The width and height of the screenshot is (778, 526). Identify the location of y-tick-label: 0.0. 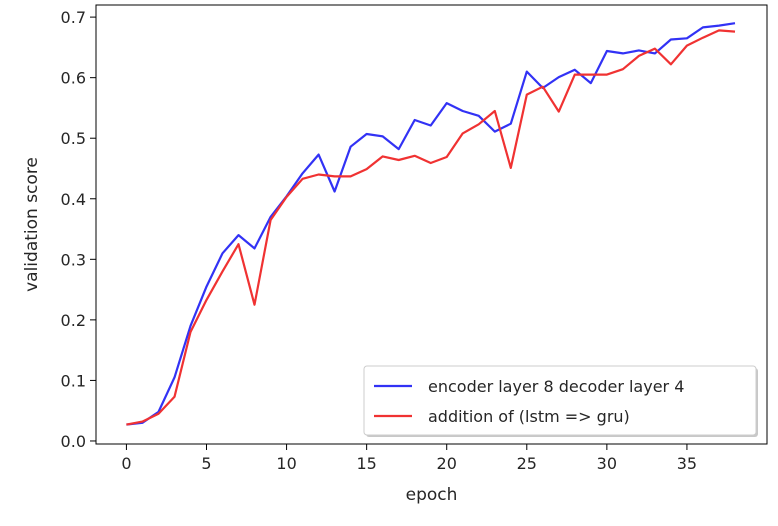
(73, 441).